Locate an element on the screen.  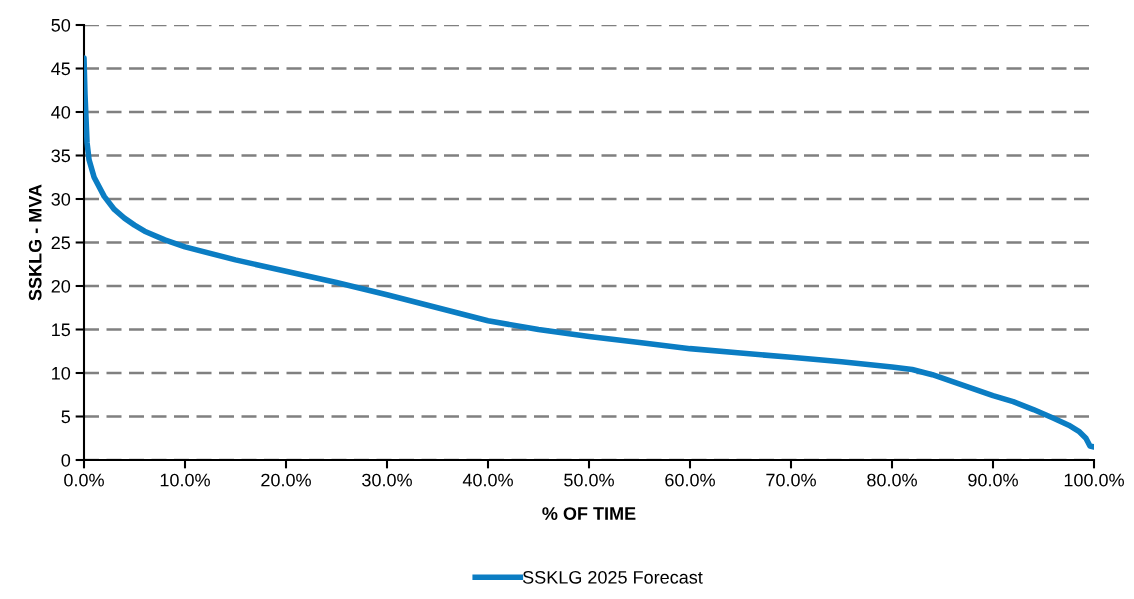
x-tick-label: 80.0% is located at coordinates (892, 480).